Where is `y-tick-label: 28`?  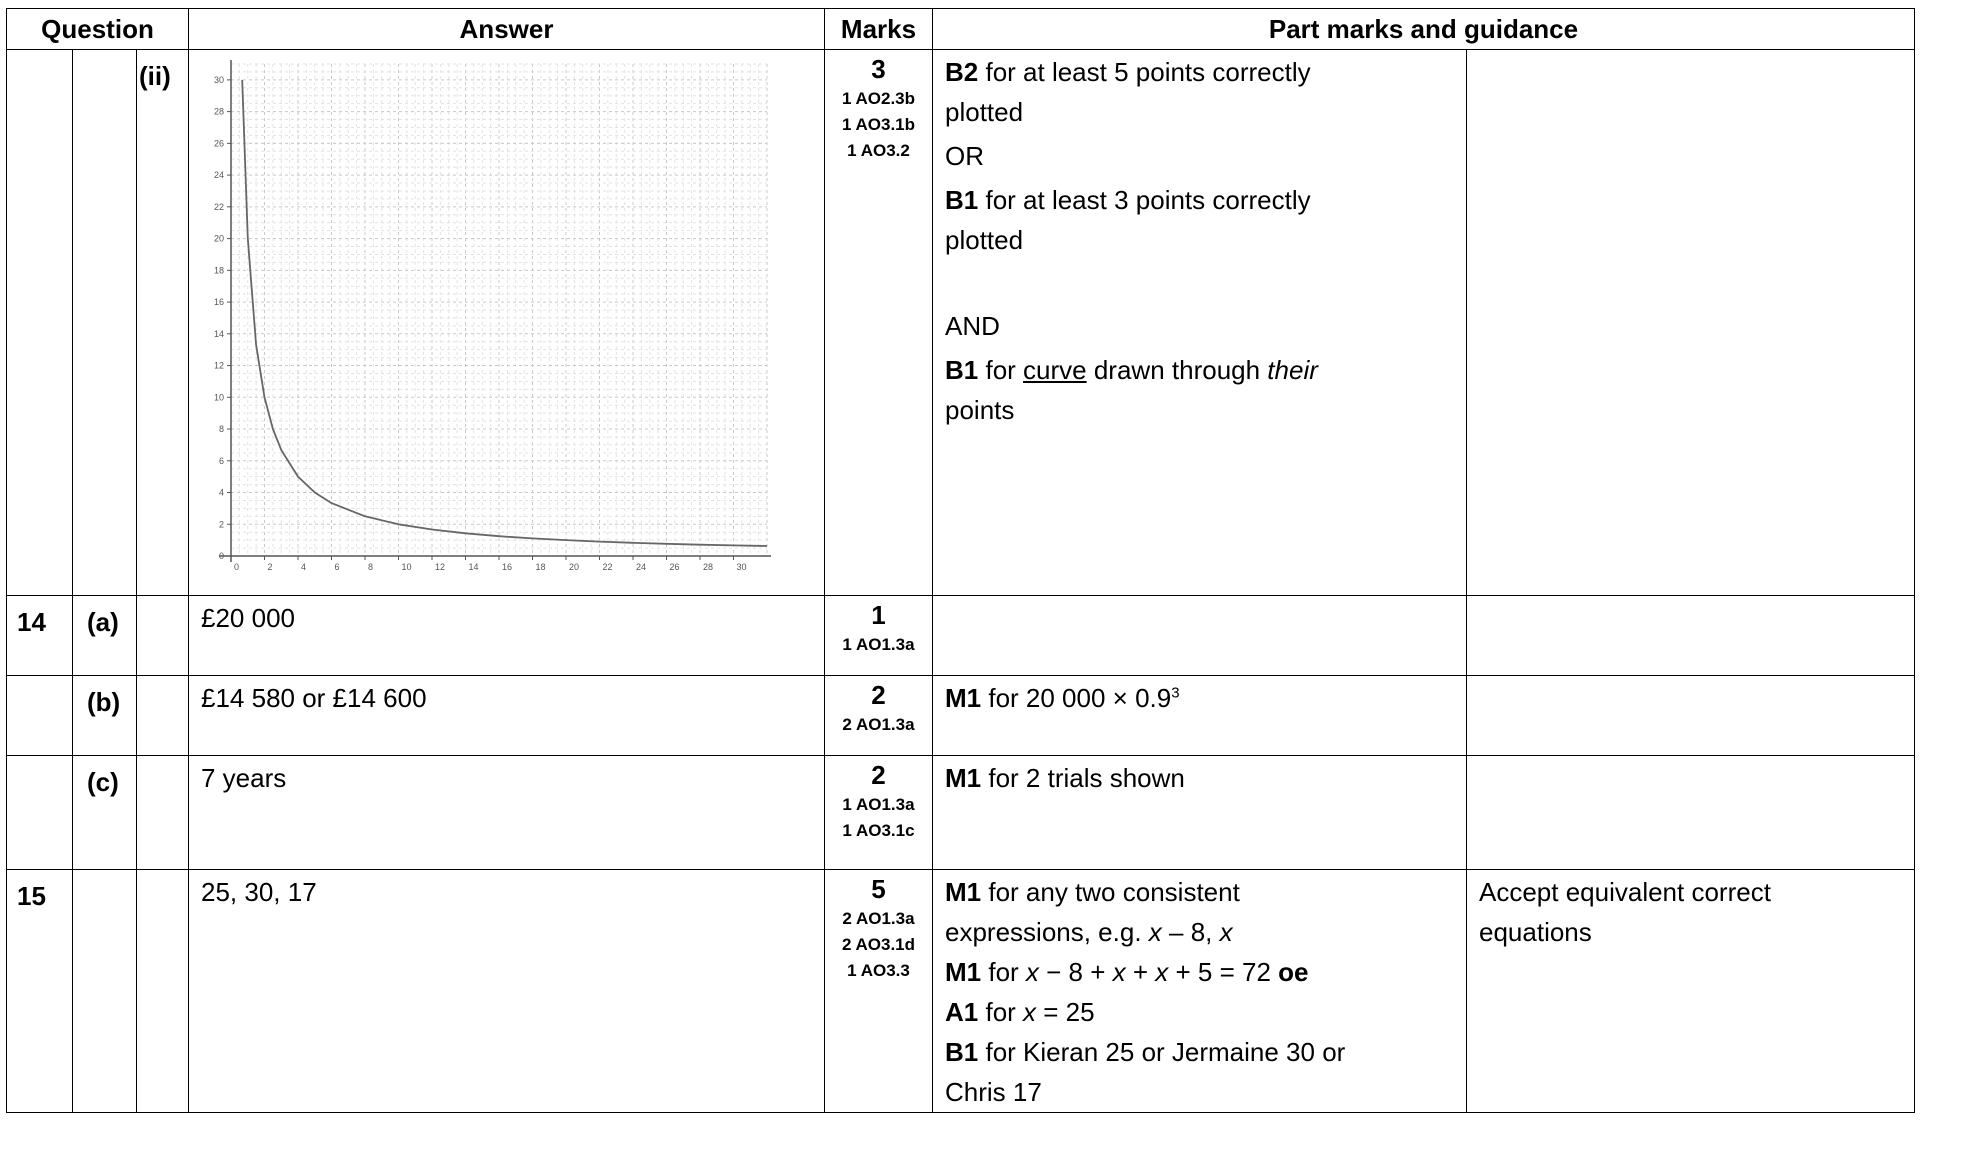
y-tick-label: 28 is located at coordinates (219, 112).